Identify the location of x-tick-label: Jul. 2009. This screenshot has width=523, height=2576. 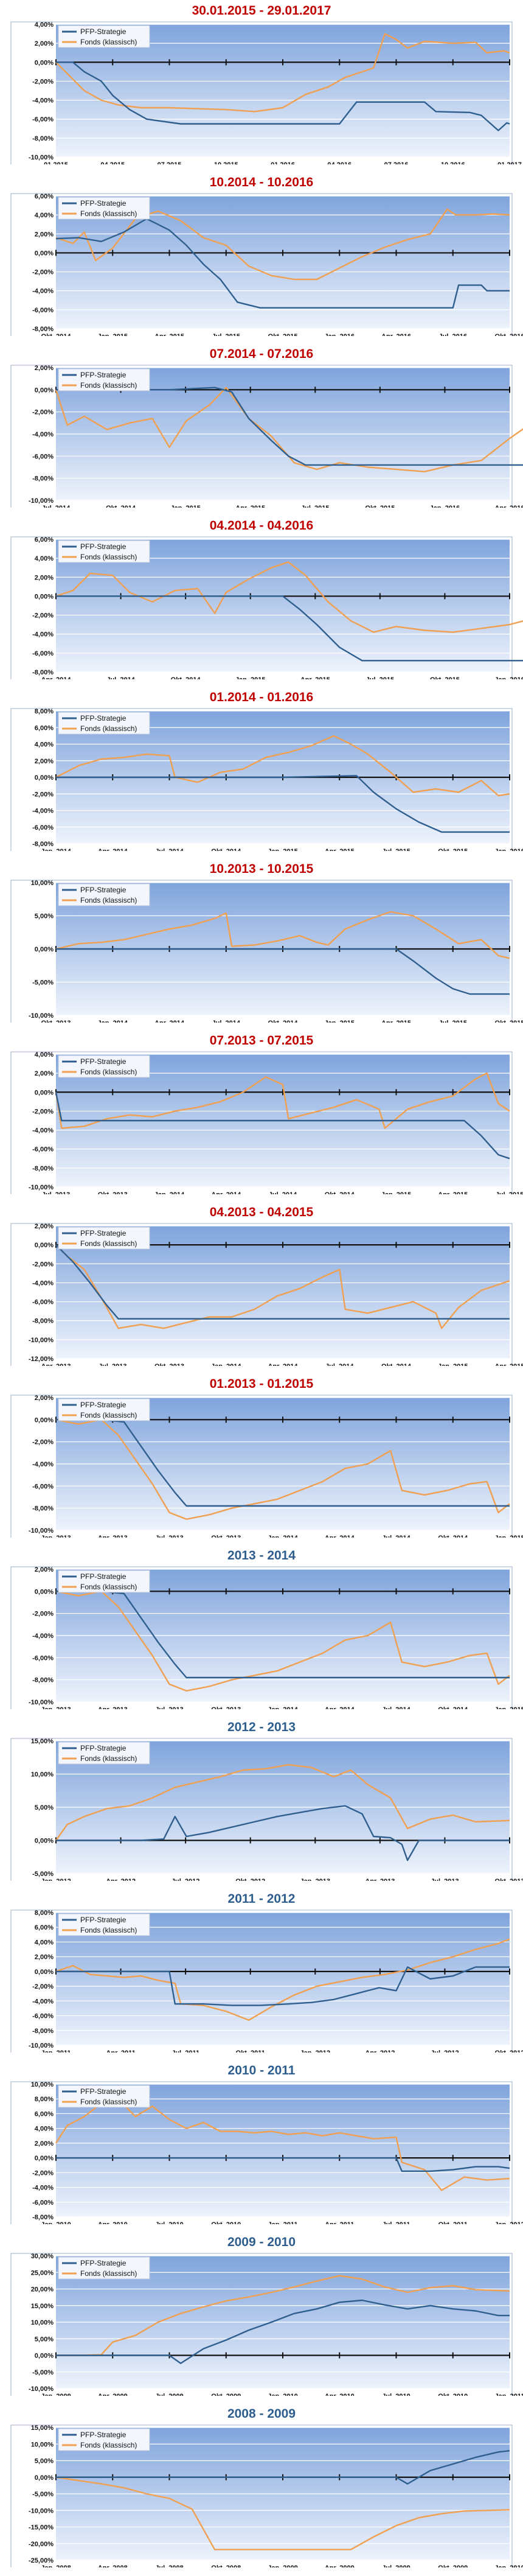
(396, 2565).